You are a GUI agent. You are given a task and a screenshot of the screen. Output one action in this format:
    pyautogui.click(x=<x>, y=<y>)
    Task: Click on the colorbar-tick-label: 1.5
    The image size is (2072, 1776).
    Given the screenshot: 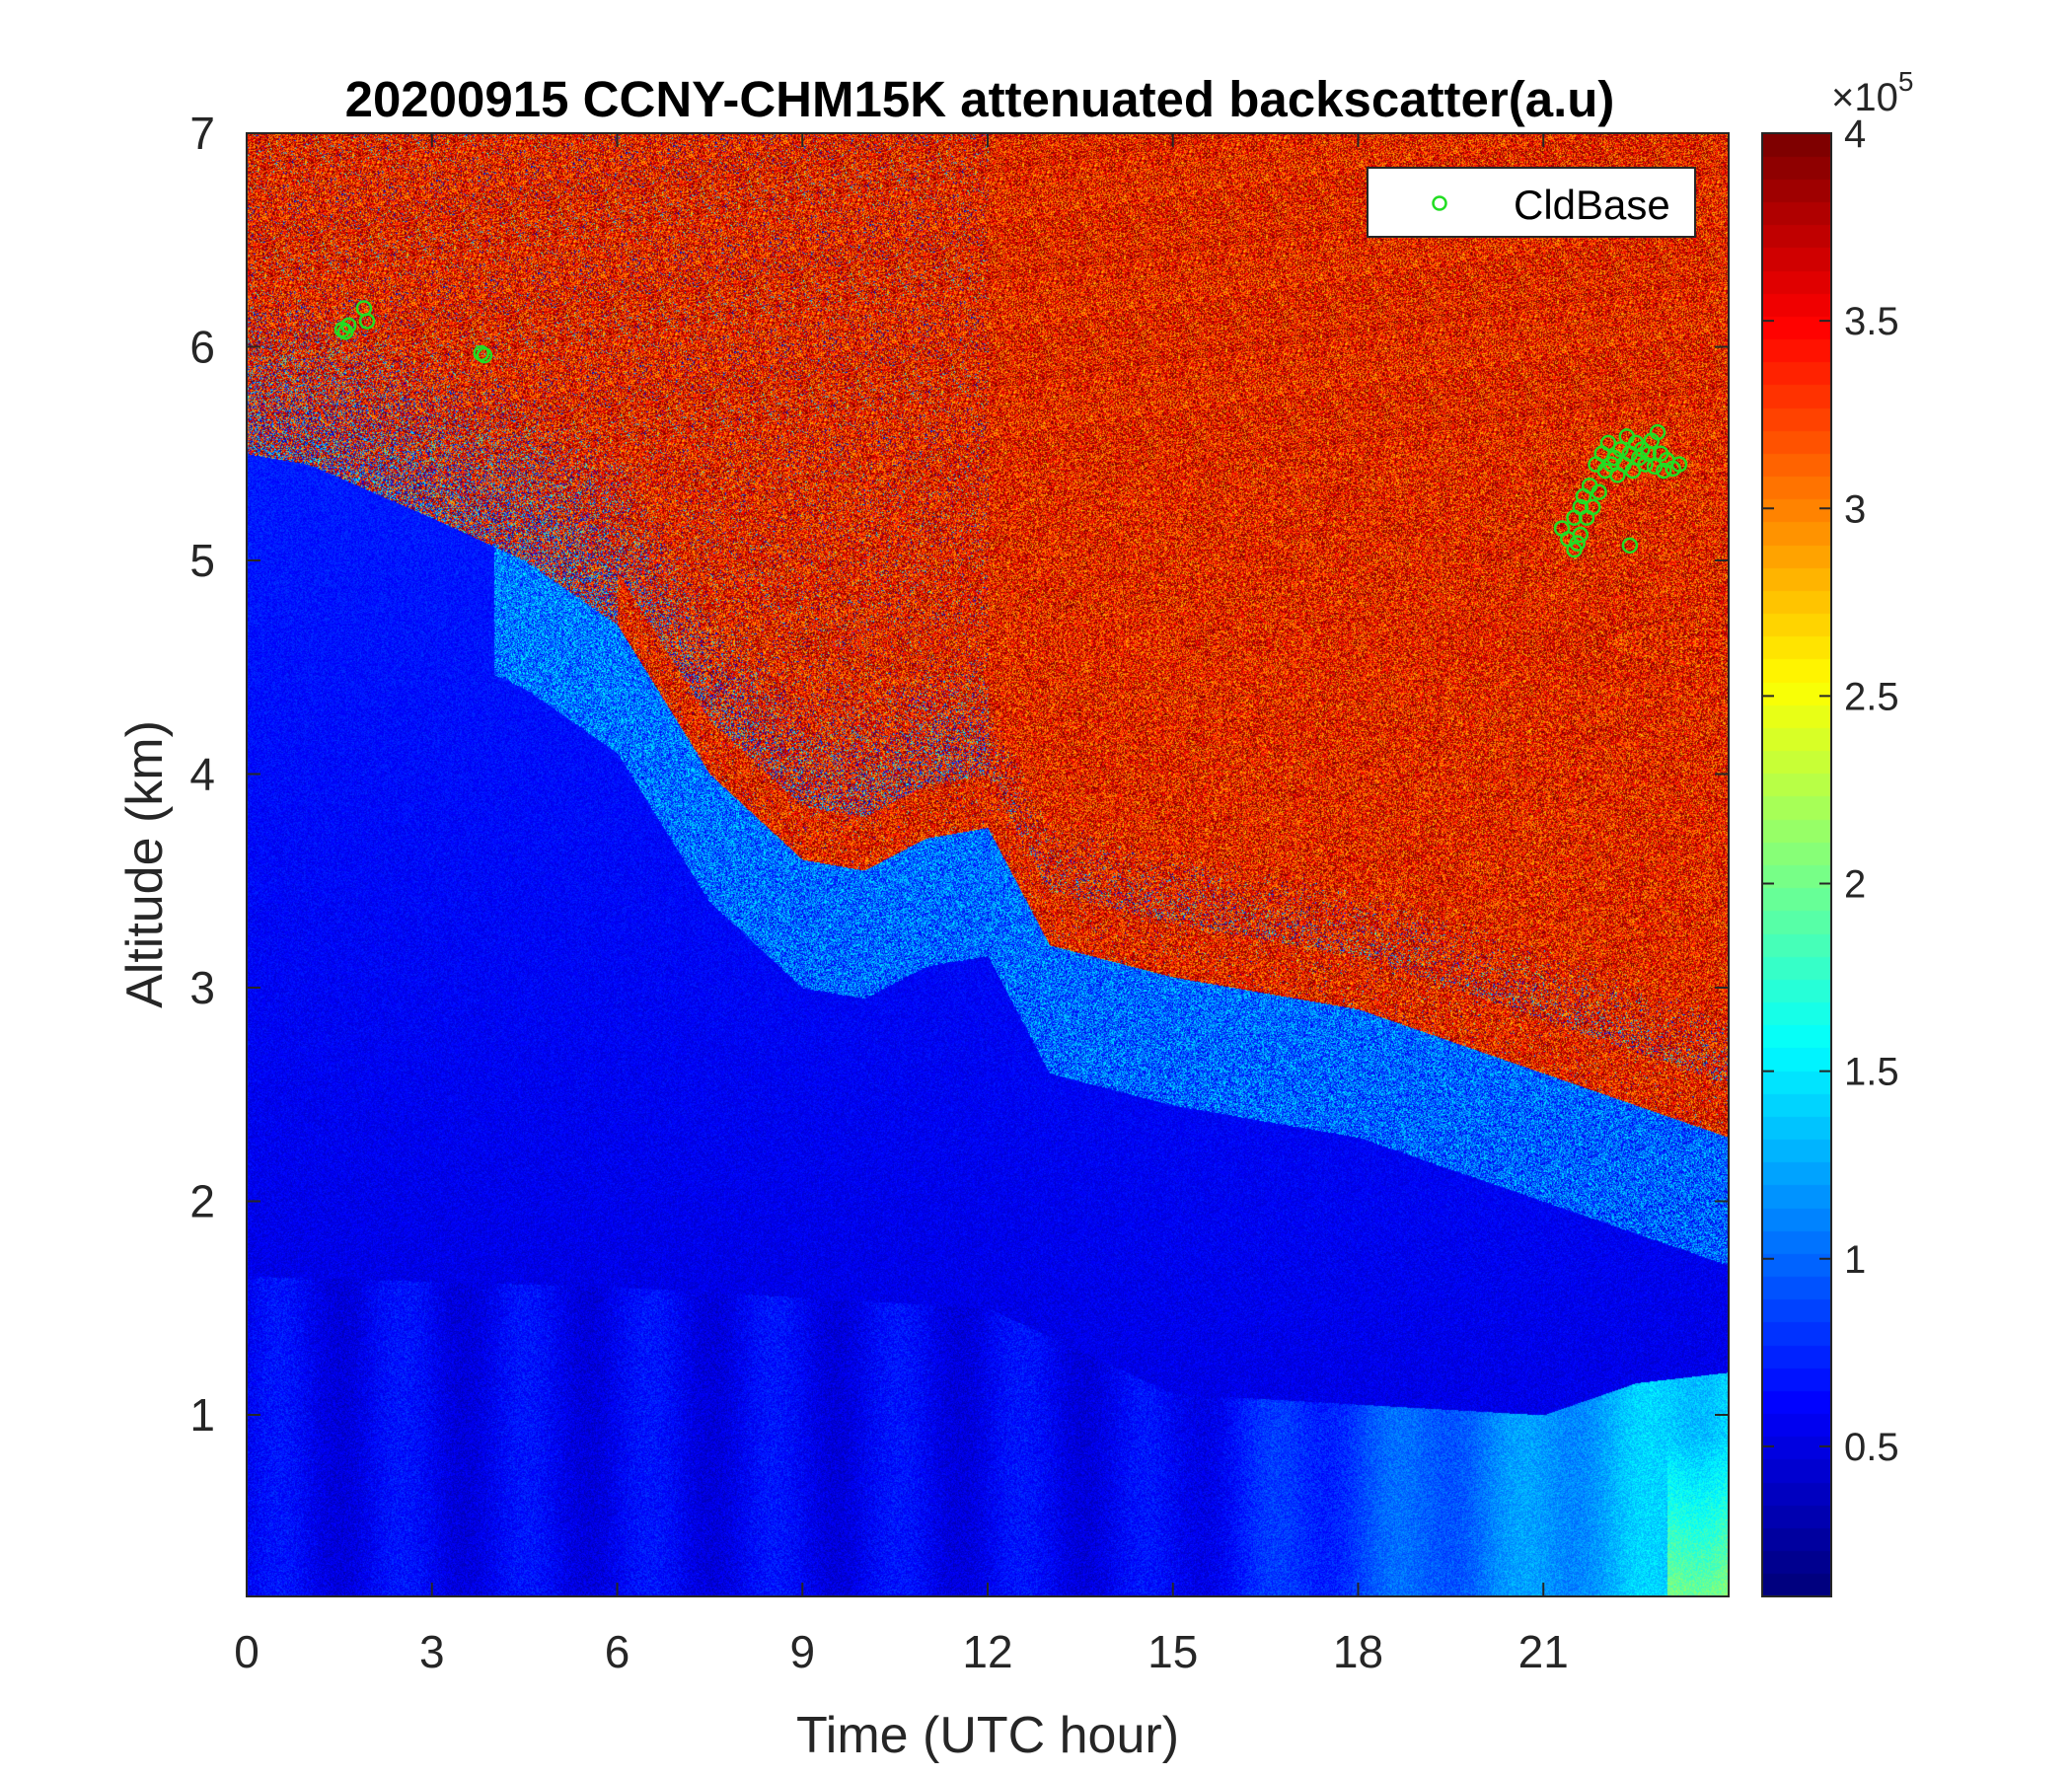 What is the action you would take?
    pyautogui.click(x=1872, y=1073)
    